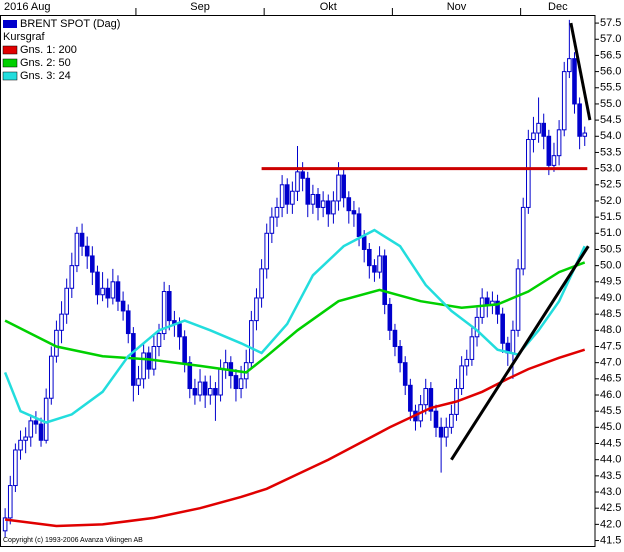 This screenshot has height=552, width=624. Describe the element at coordinates (610, 136) in the screenshot. I see `y-tick-label: 54.0` at that location.